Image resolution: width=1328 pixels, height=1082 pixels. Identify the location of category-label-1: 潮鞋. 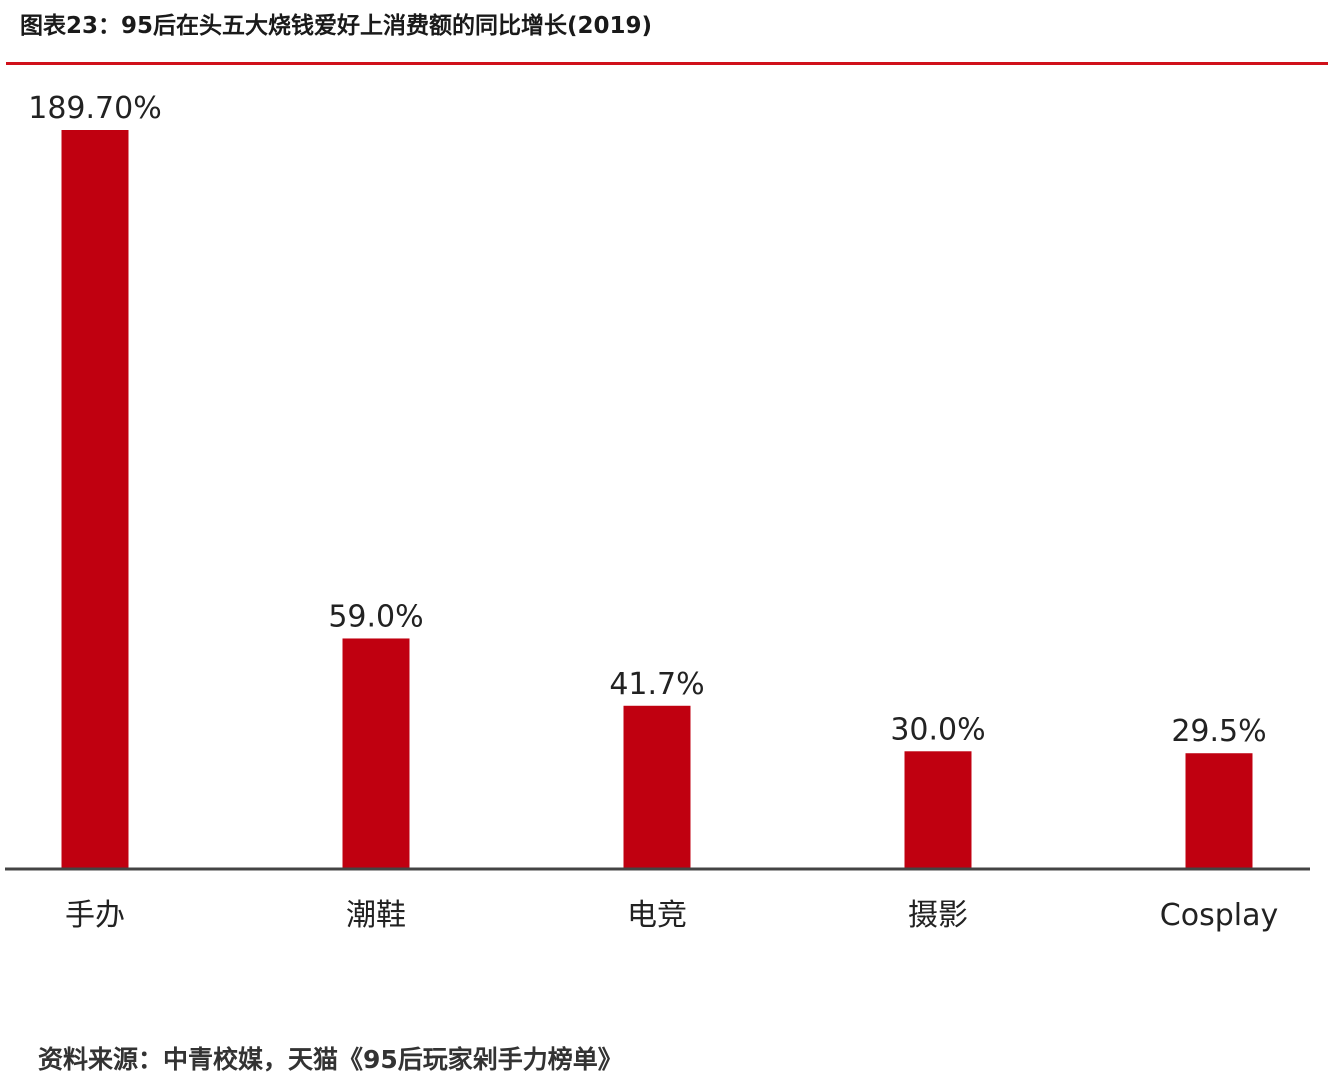
(376, 915).